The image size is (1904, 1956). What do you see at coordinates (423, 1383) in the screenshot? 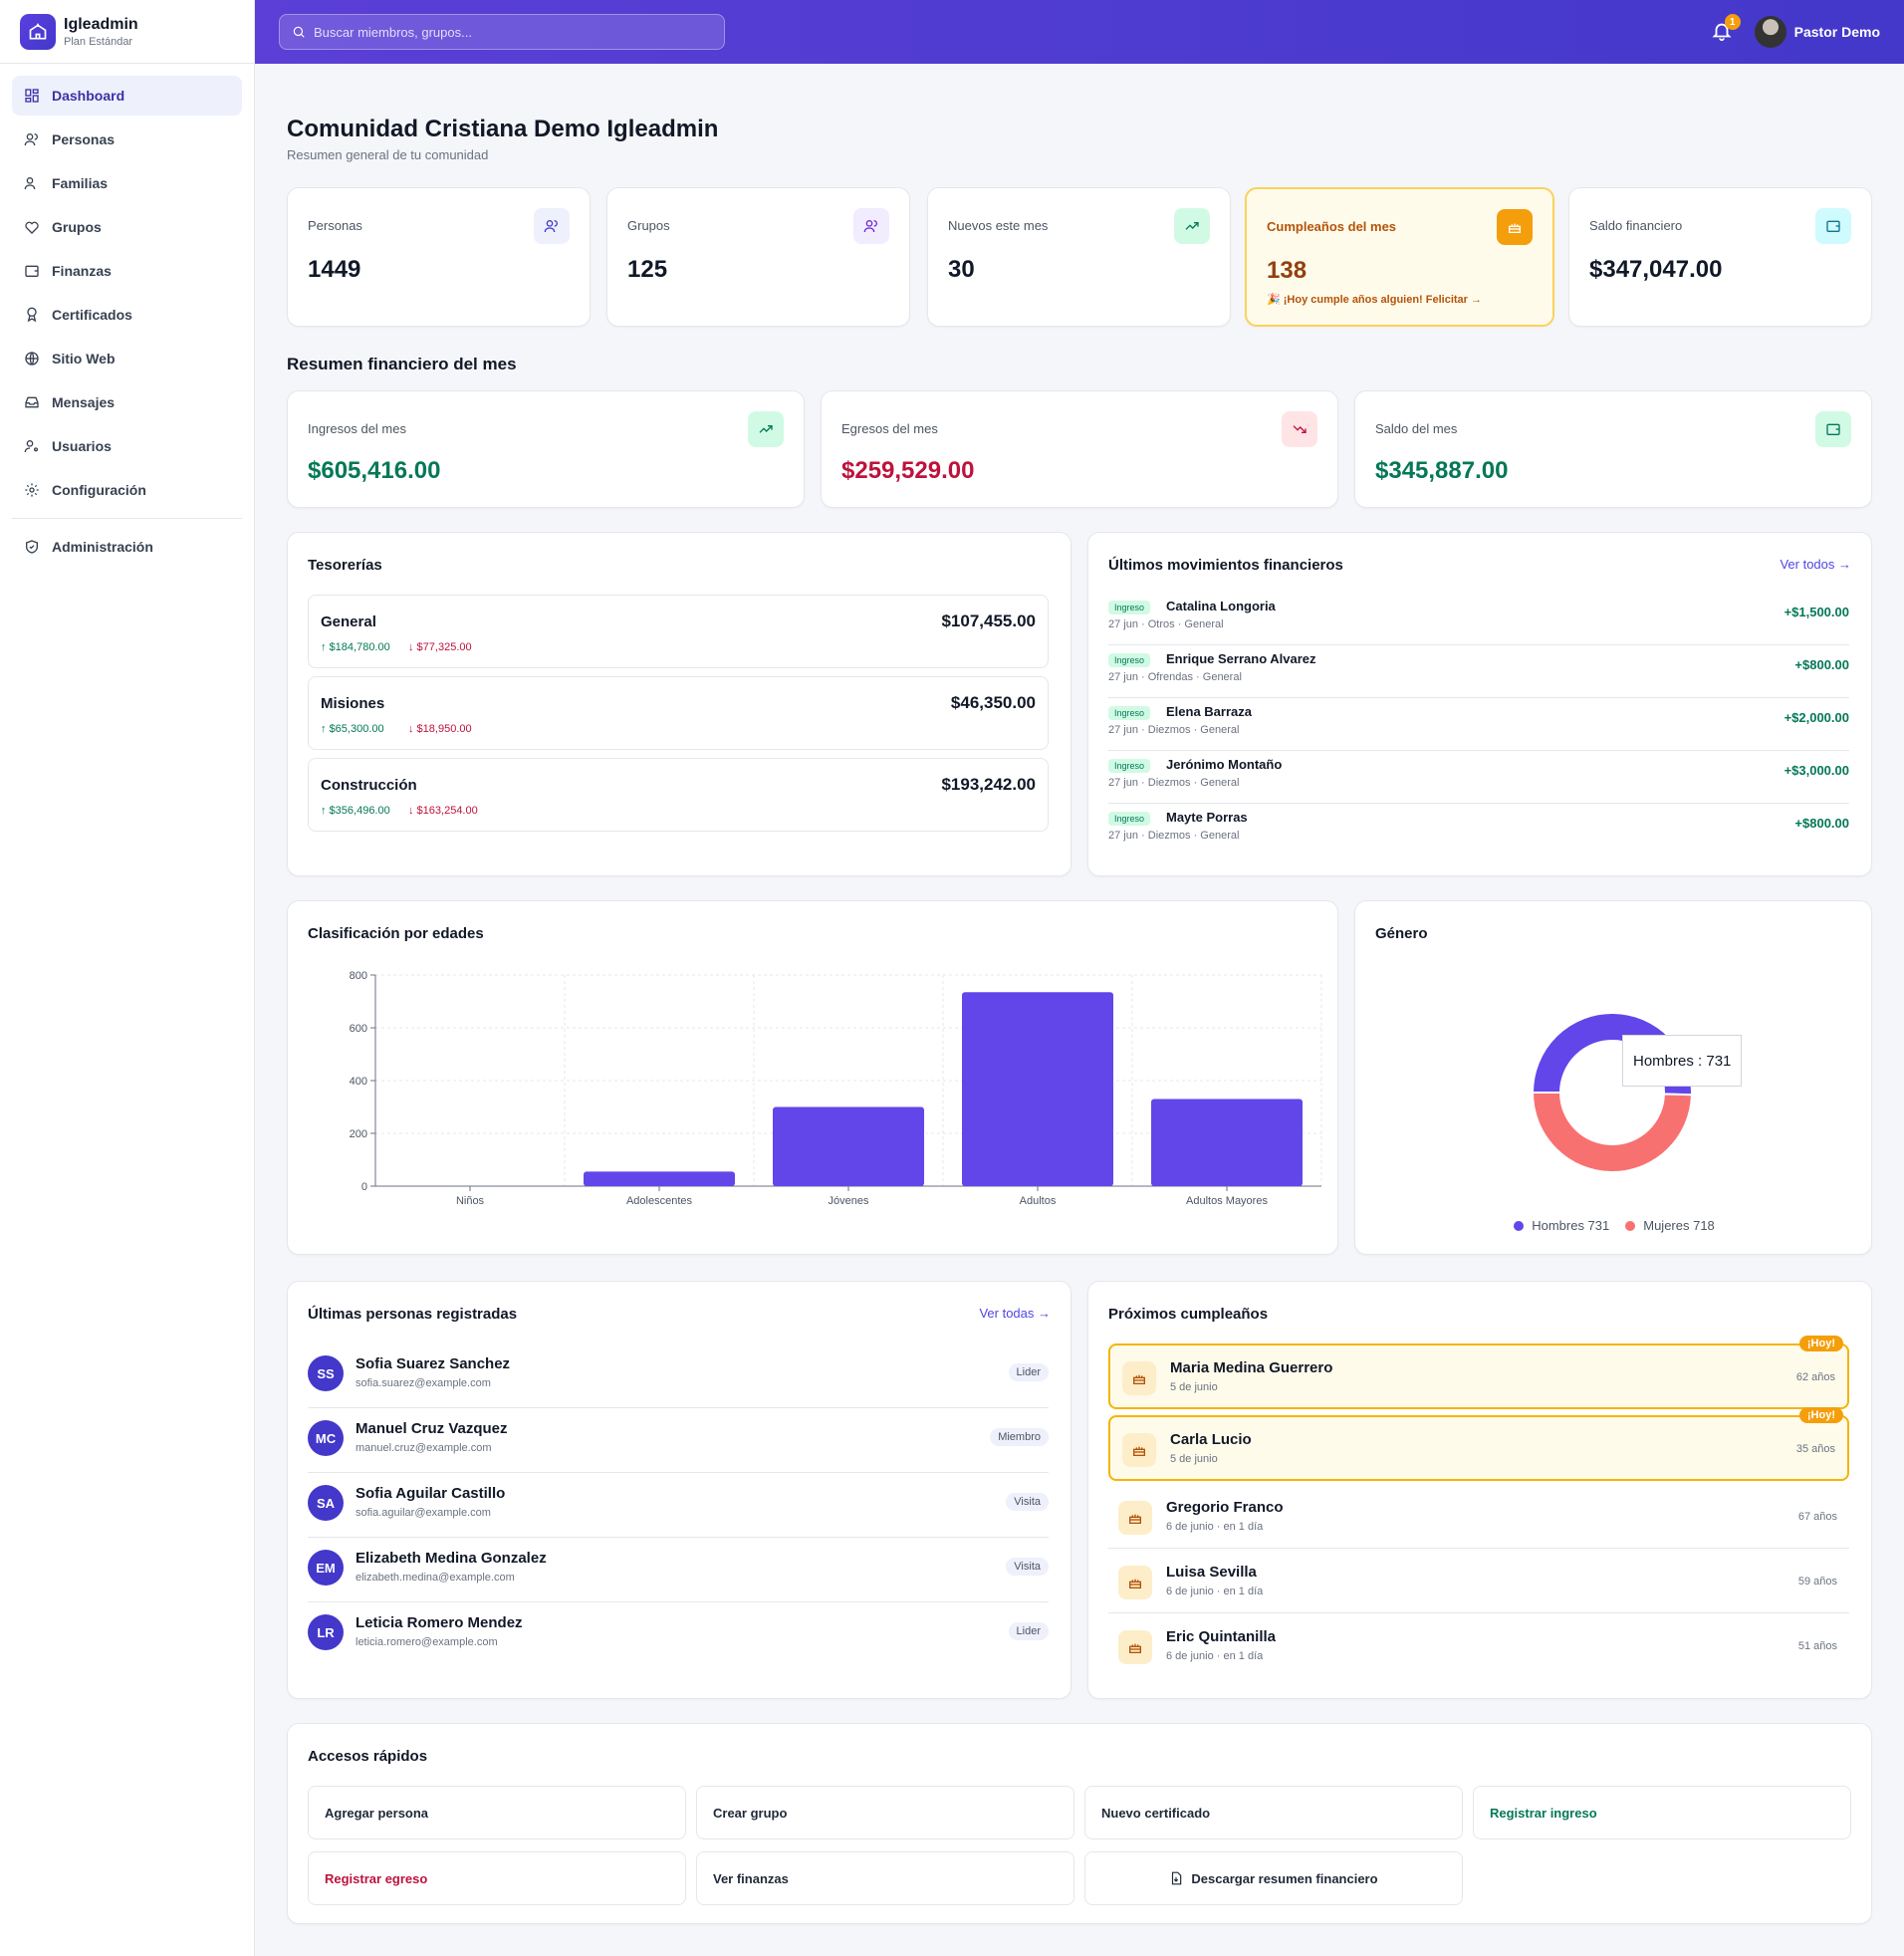
I see `person-email: sofia.suarez@example.com` at bounding box center [423, 1383].